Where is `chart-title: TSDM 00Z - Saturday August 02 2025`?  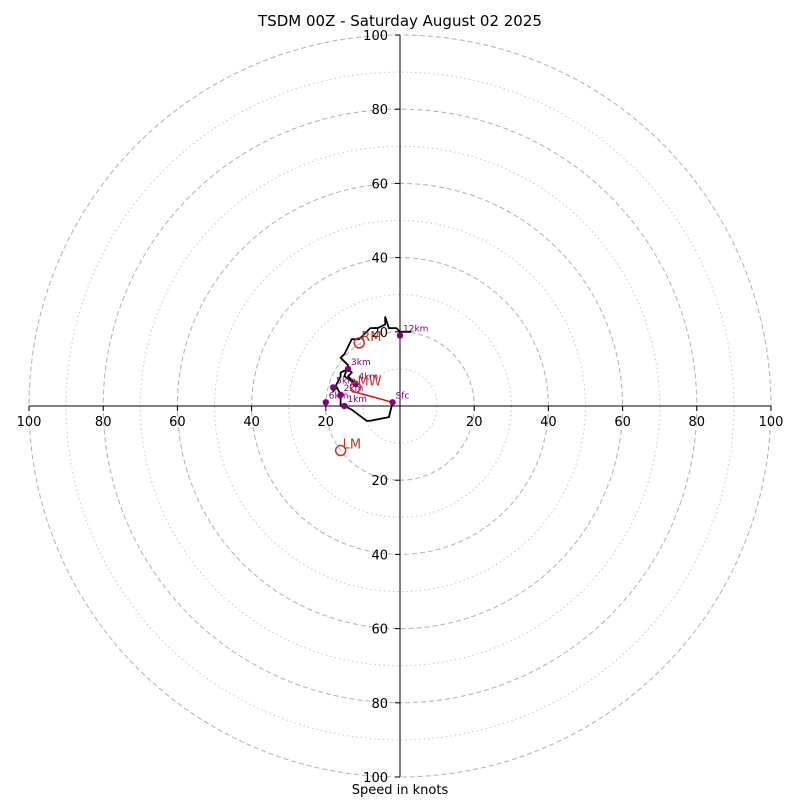 chart-title: TSDM 00Z - Saturday August 02 2025 is located at coordinates (400, 21).